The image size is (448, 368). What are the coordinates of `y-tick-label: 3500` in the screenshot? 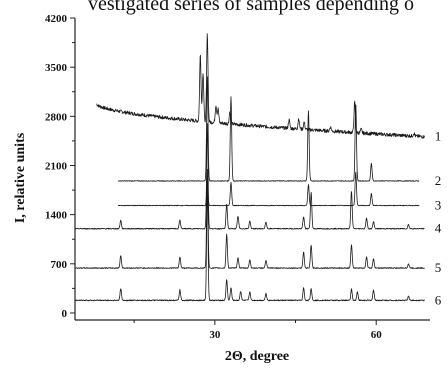 It's located at (56, 68).